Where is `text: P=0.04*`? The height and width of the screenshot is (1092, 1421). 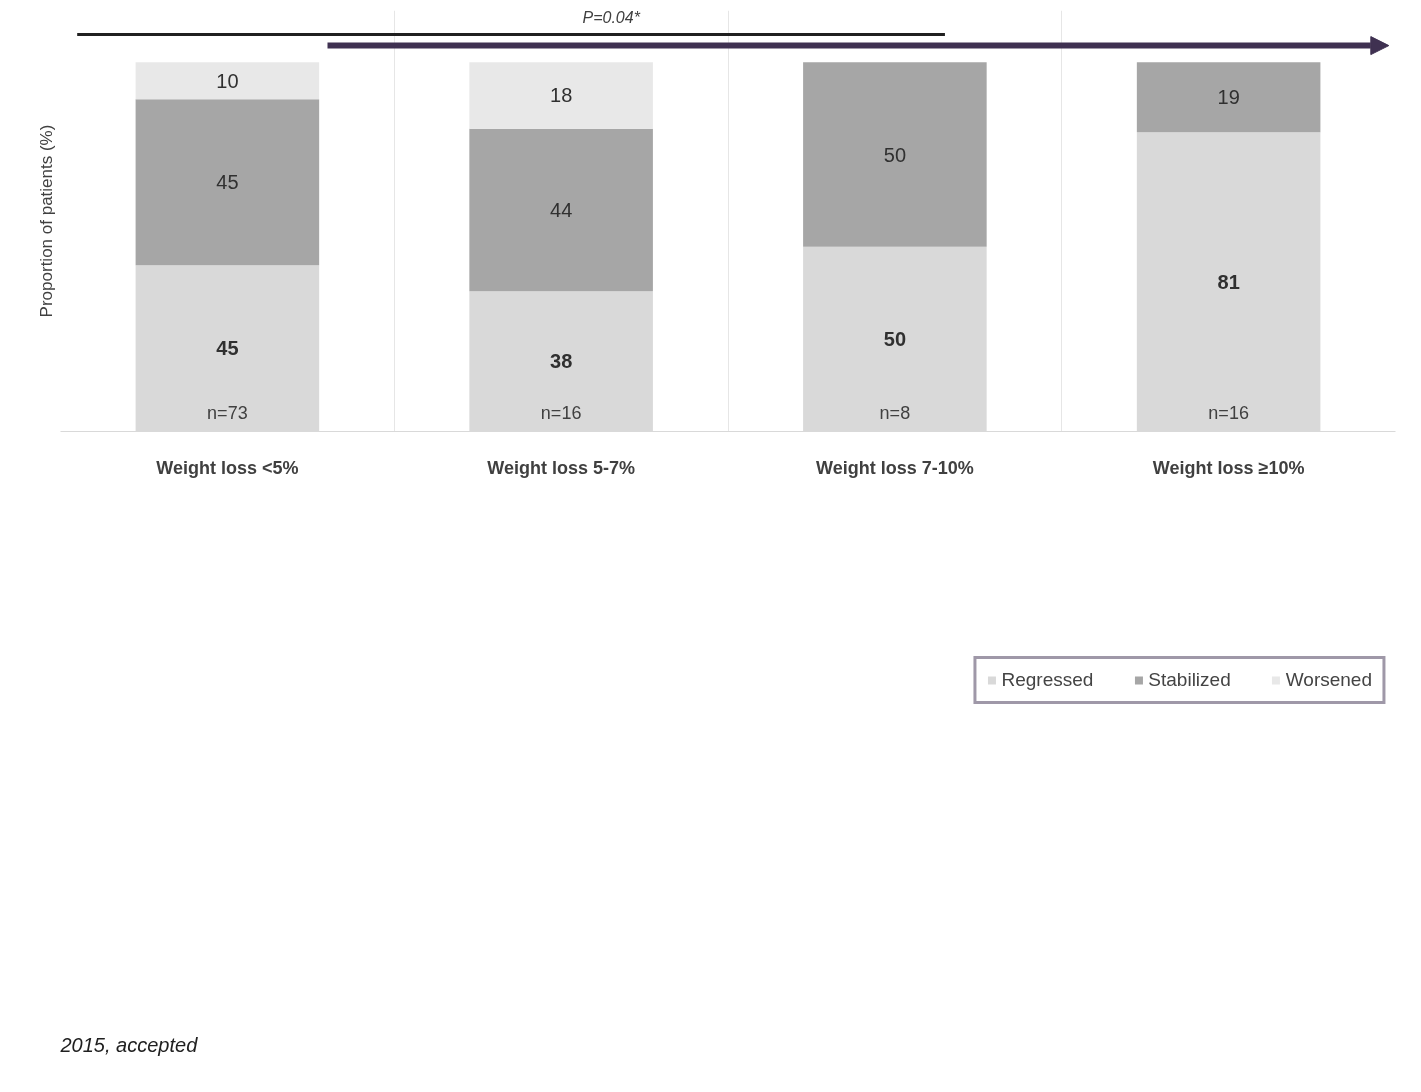
text: P=0.04* is located at coordinates (611, 18).